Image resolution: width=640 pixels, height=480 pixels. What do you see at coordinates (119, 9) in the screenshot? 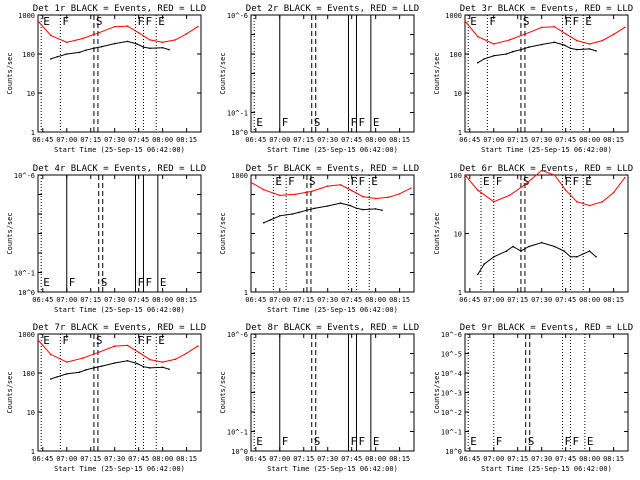
I see `panel-title: Det 1r BLACK = Events, RED = LLD` at bounding box center [119, 9].